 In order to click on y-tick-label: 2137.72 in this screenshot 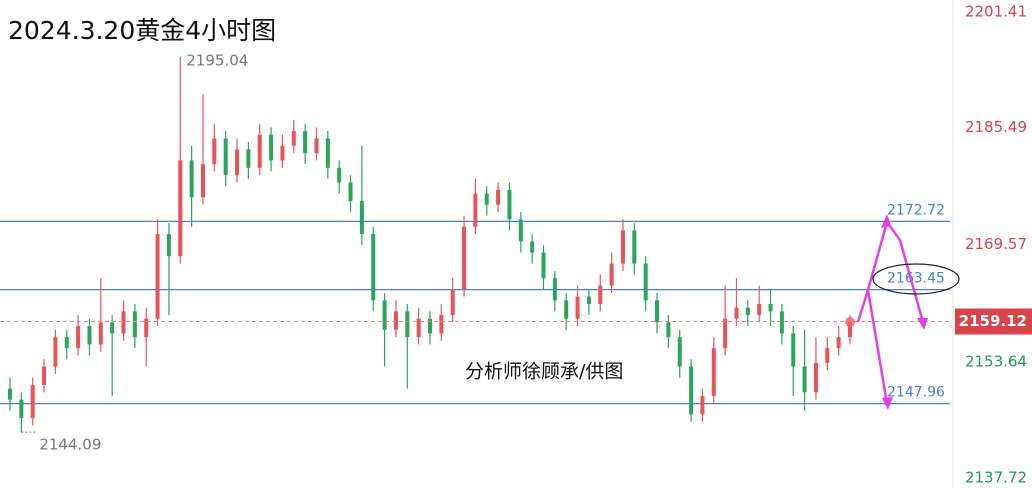, I will do `click(996, 478)`.